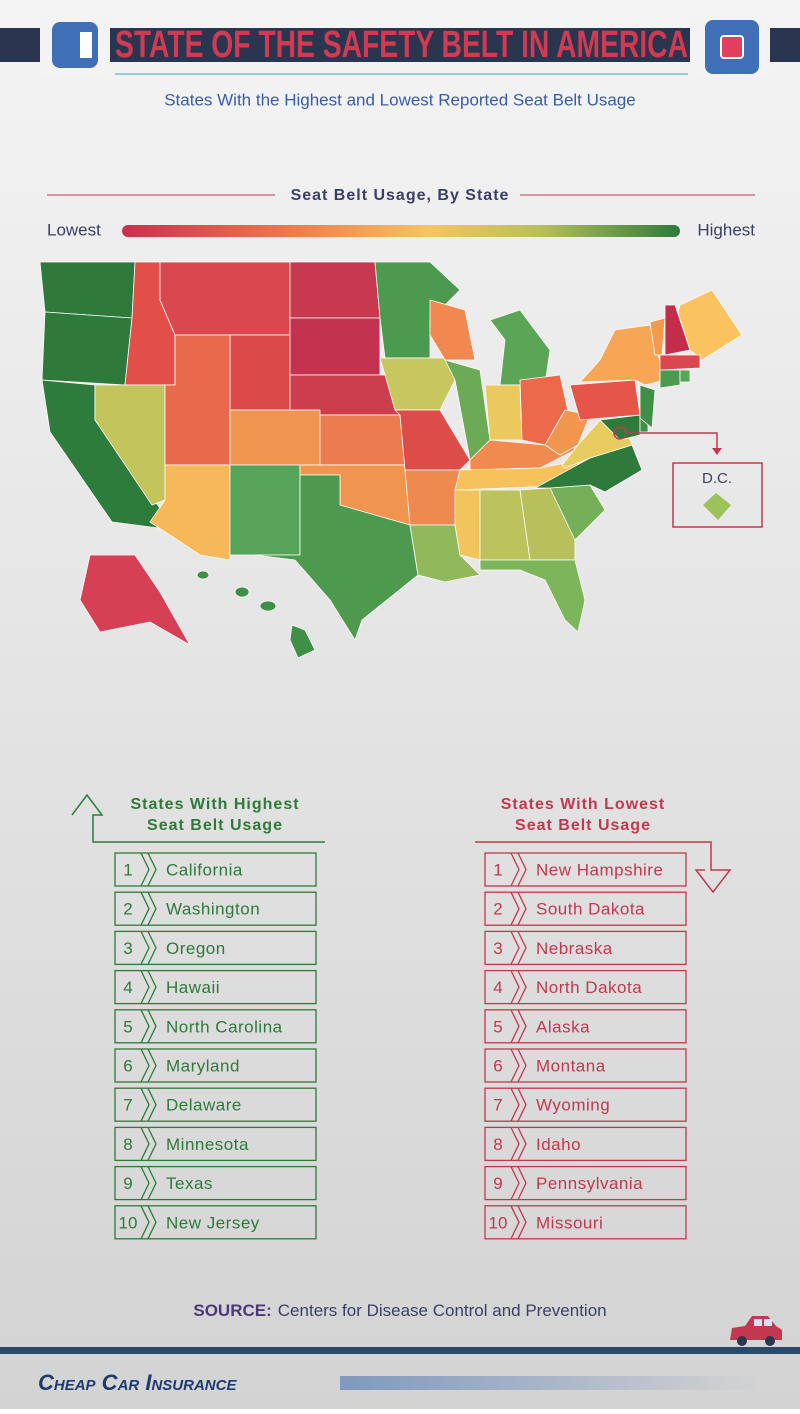 The height and width of the screenshot is (1414, 800). I want to click on down-arrow, so click(603, 867).